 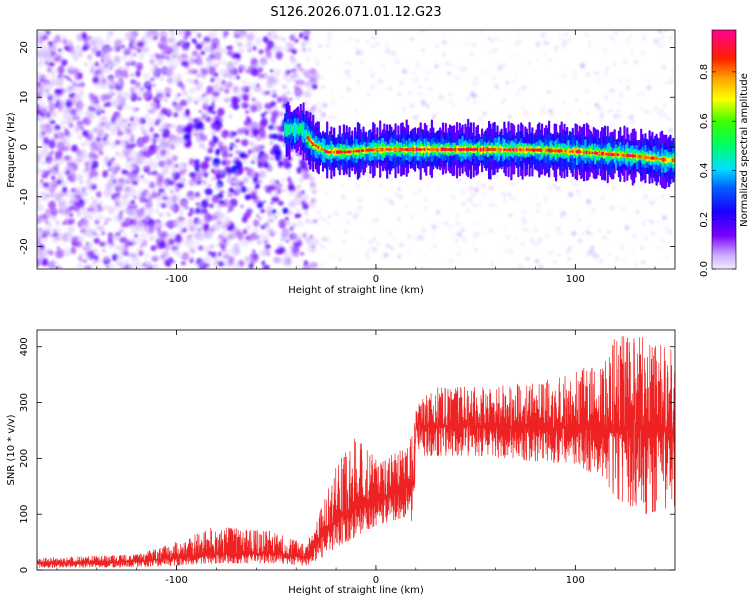 I want to click on snr-x-tick-label: 0, so click(x=376, y=580).